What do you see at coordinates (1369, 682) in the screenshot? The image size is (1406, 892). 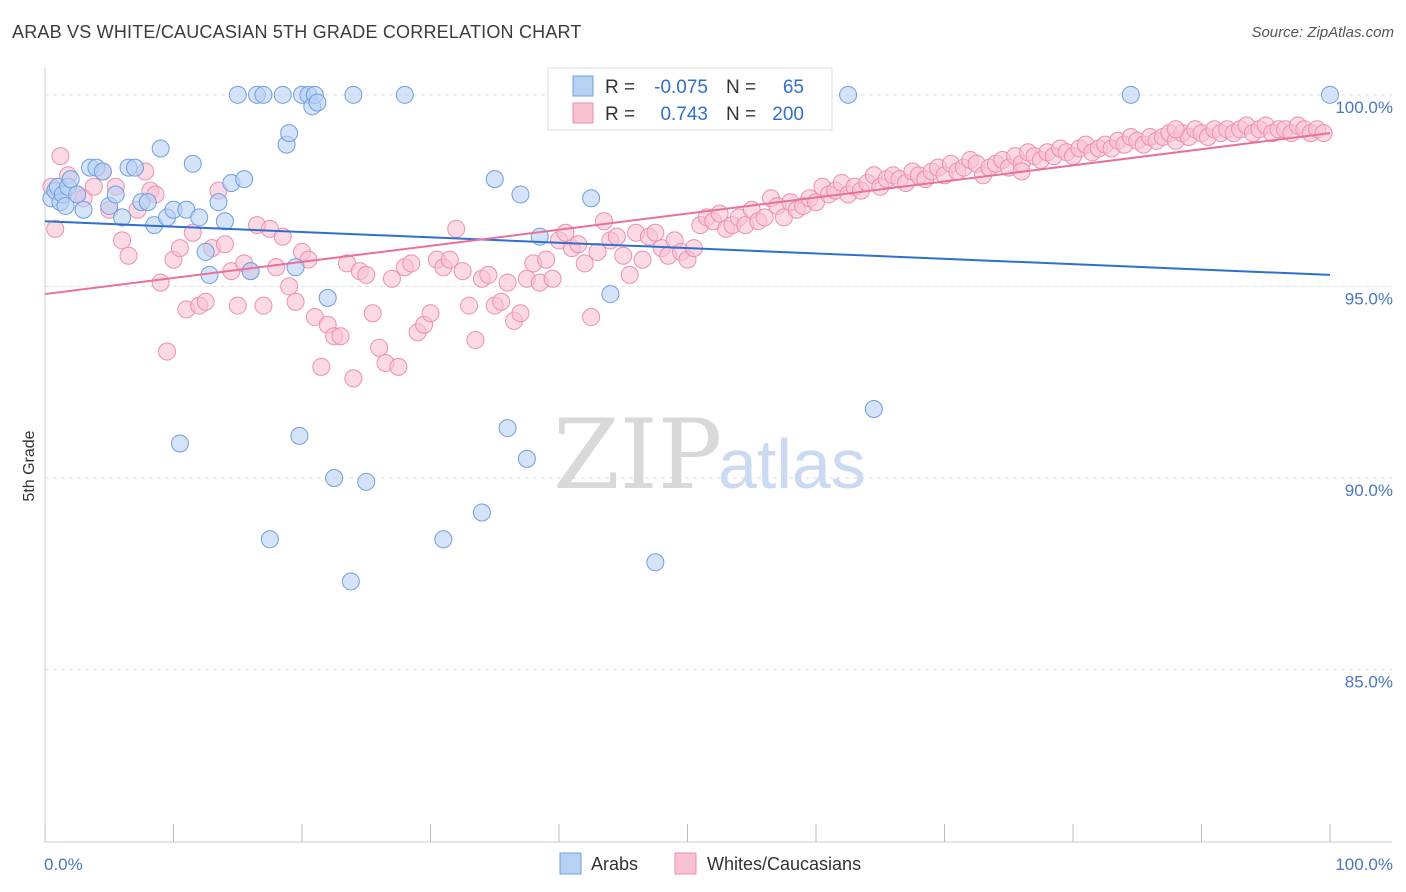 I see `y-tick-label-3: 85.0%` at bounding box center [1369, 682].